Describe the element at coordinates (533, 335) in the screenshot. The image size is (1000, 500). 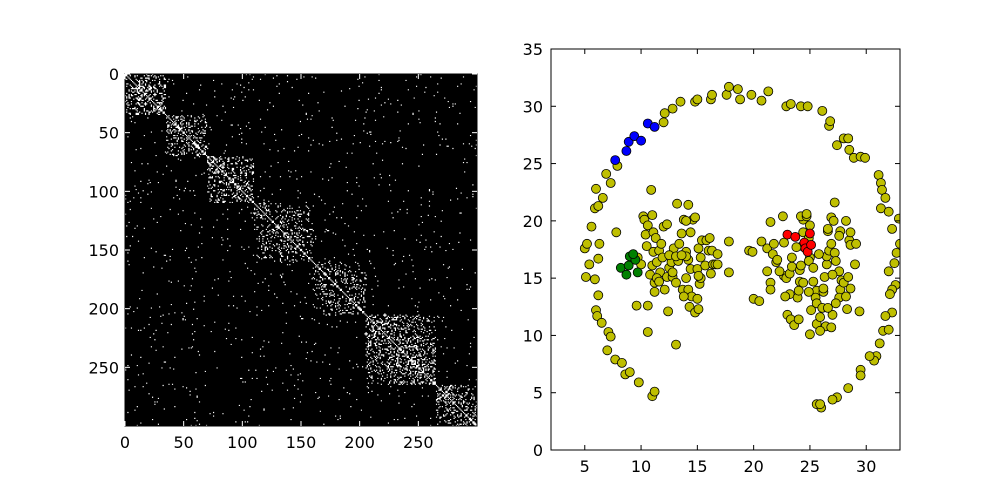
I see `scatter-y-tick-label: 10` at that location.